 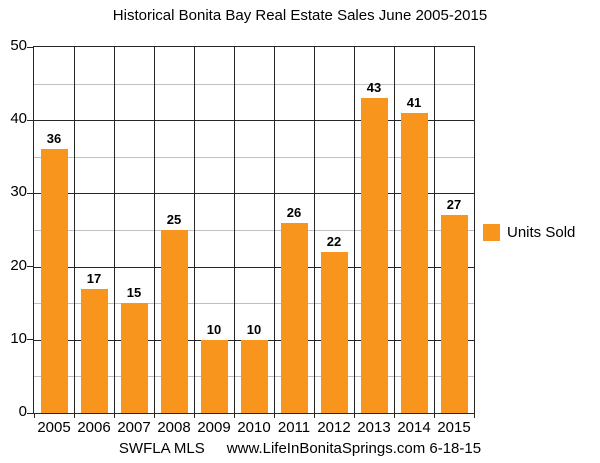 What do you see at coordinates (174, 427) in the screenshot?
I see `x-axis-label: 2008` at bounding box center [174, 427].